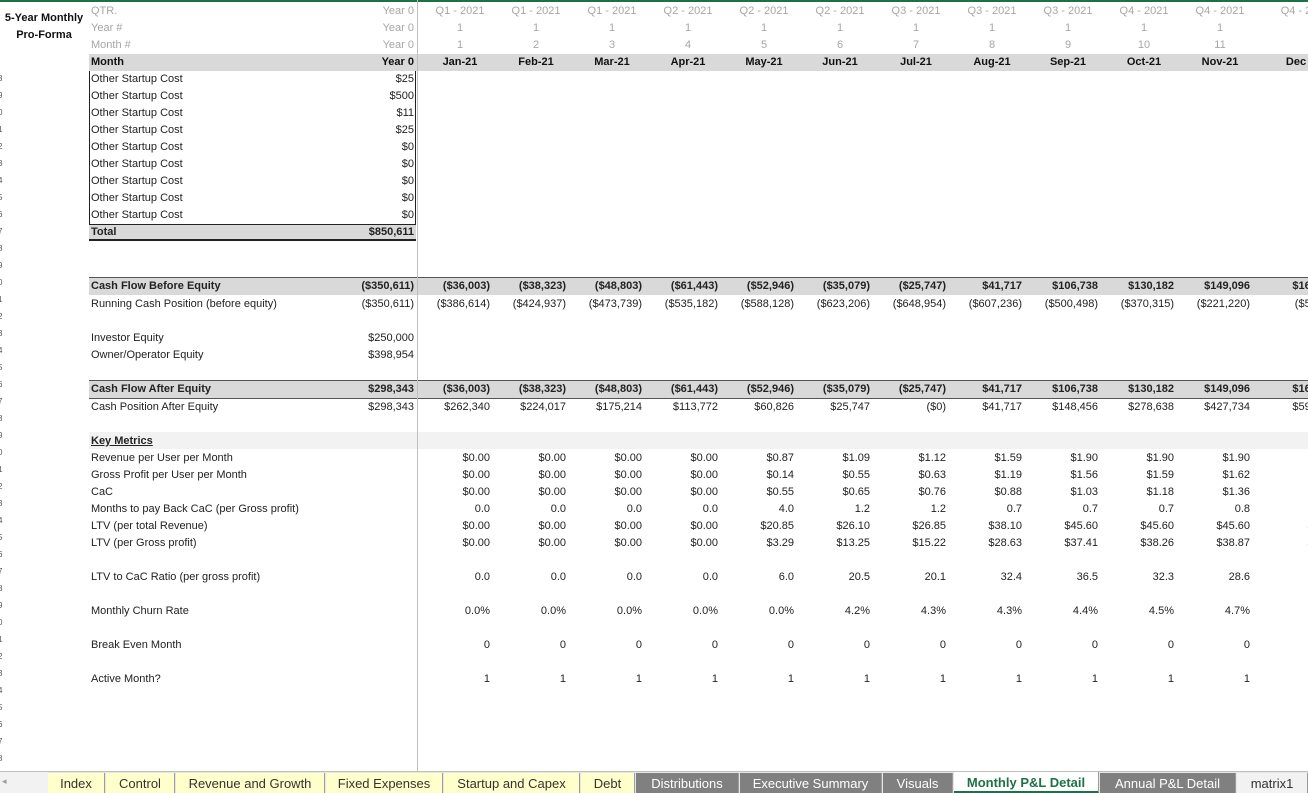  Describe the element at coordinates (615, 304) in the screenshot. I see `running-cash-position-month-3: ($473,739)` at that location.